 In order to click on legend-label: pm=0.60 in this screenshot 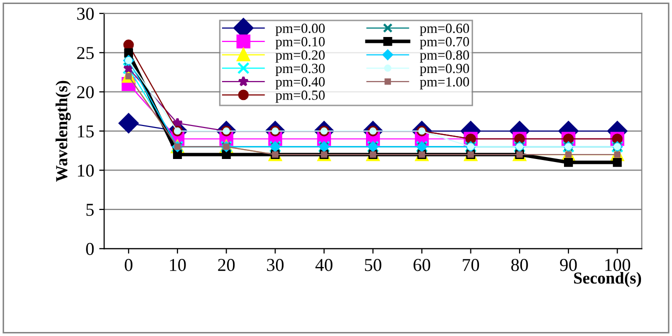, I will do `click(445, 30)`.